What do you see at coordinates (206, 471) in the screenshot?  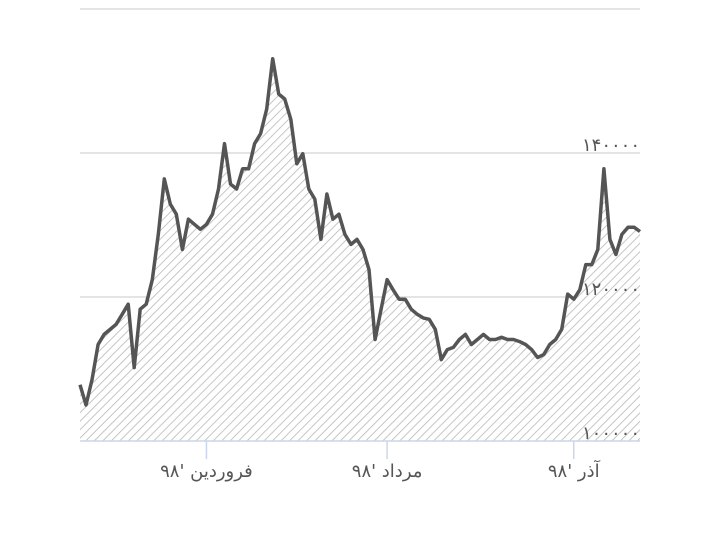 I see `x-tick-label: فروردین '۹۸` at bounding box center [206, 471].